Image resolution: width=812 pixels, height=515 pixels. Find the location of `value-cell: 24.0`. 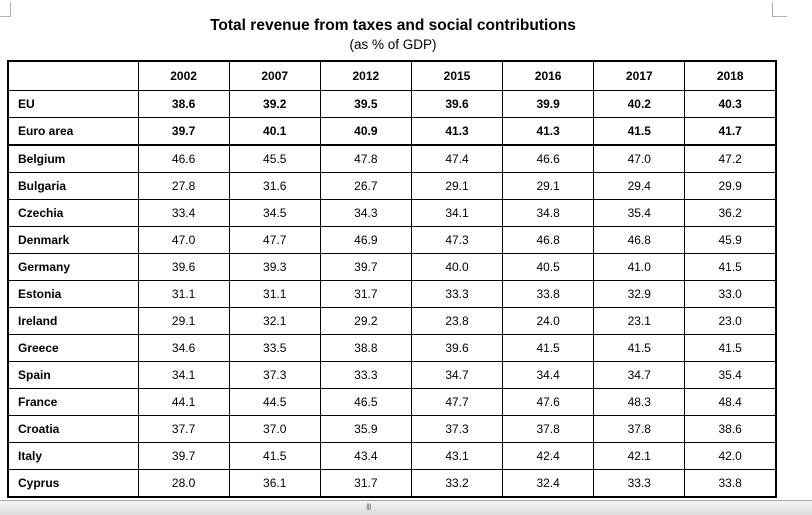

value-cell: 24.0 is located at coordinates (548, 321).